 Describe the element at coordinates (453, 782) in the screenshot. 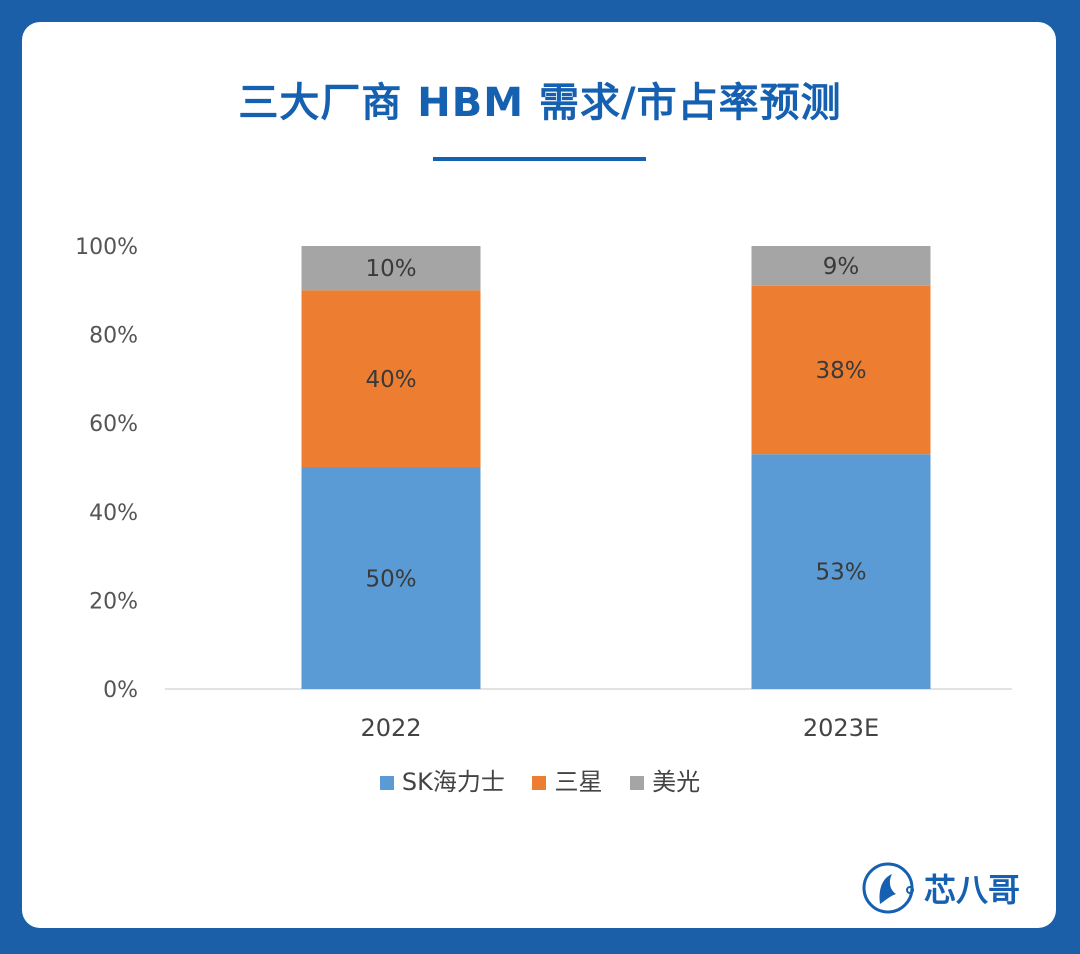

I see `legend-label-sk-hynix: SK海力士` at that location.